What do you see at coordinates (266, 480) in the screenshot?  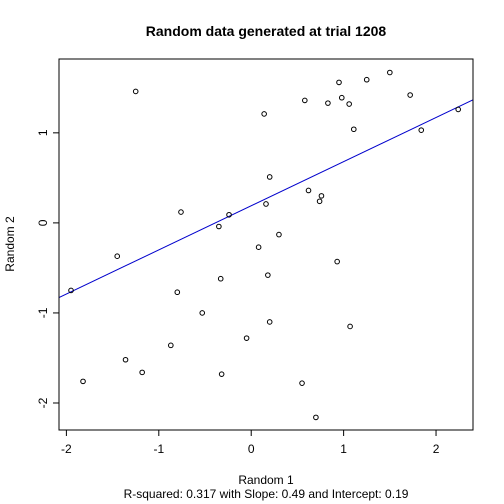 I see `x-axis-label: Random 1` at bounding box center [266, 480].